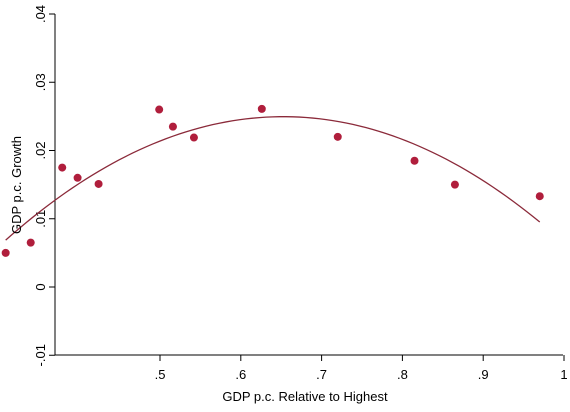  I want to click on y-ticks: -.01 0 .01 .02 .03 .04, so click(44, 185).